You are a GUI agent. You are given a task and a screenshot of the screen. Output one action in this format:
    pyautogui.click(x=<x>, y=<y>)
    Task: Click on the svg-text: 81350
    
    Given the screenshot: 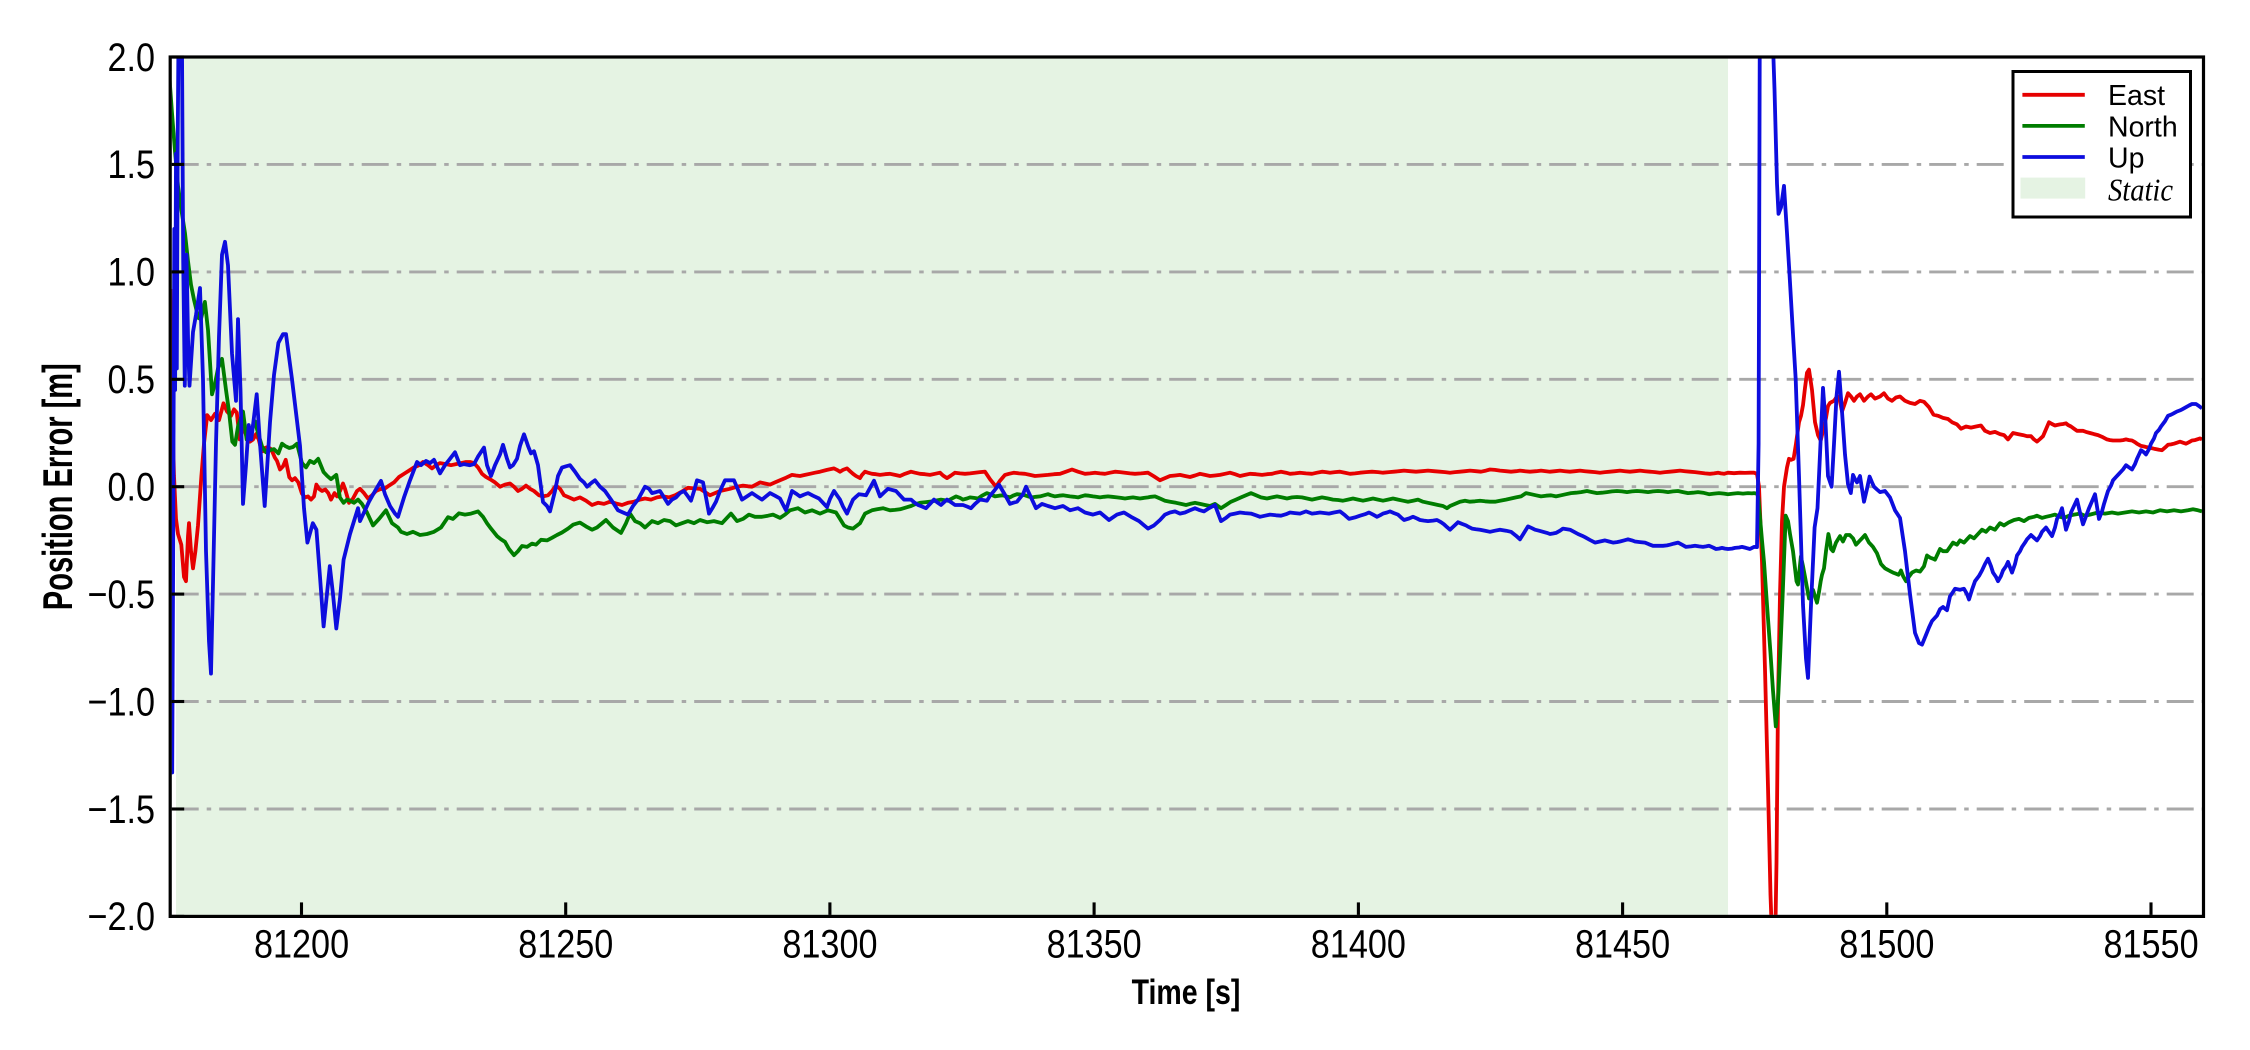 What is the action you would take?
    pyautogui.click(x=1094, y=945)
    